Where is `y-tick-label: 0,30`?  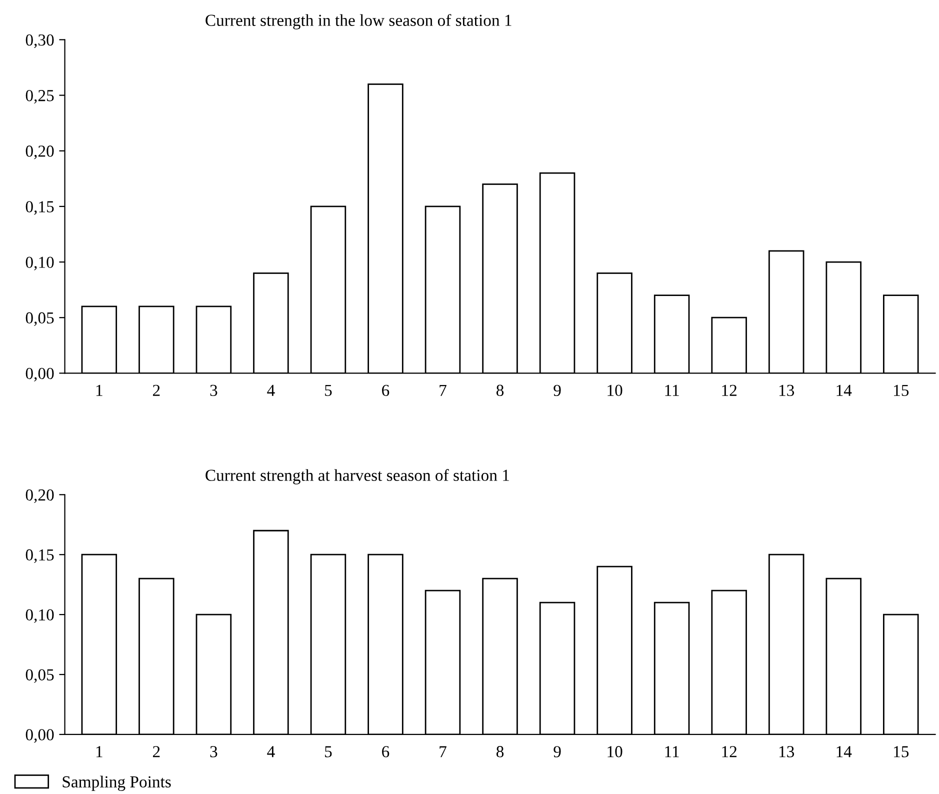 y-tick-label: 0,30 is located at coordinates (40, 41).